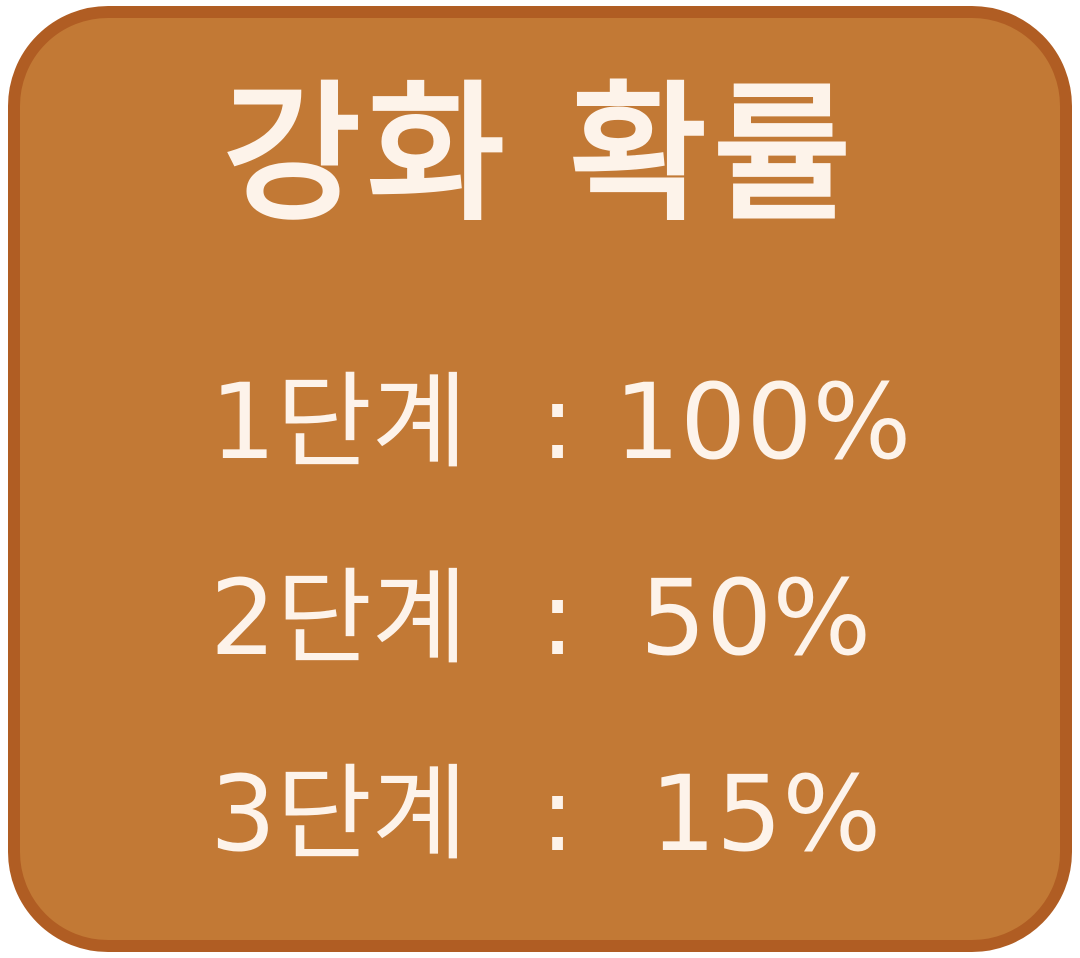 Image resolution: width=1080 pixels, height=958 pixels. What do you see at coordinates (766, 814) in the screenshot?
I see `probability-value: 15%` at bounding box center [766, 814].